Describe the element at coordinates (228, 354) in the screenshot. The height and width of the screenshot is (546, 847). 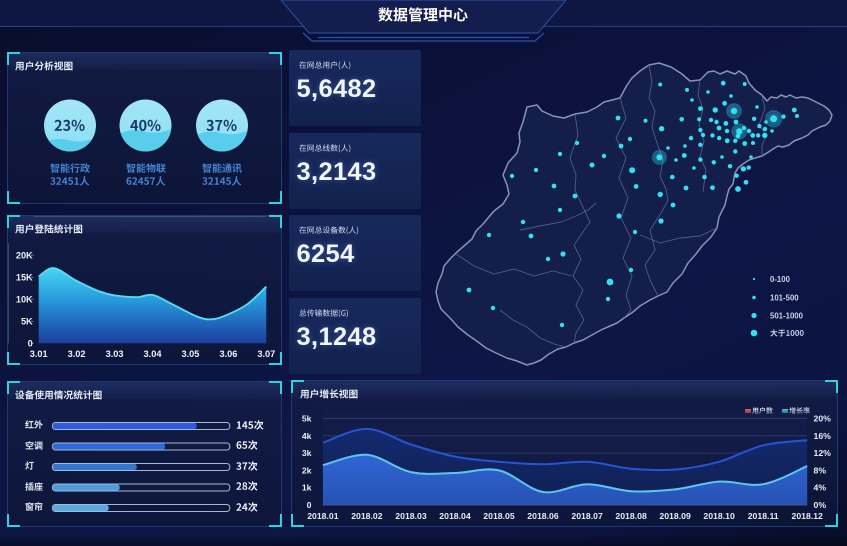
I see `svg-text: 3.06` at that location.